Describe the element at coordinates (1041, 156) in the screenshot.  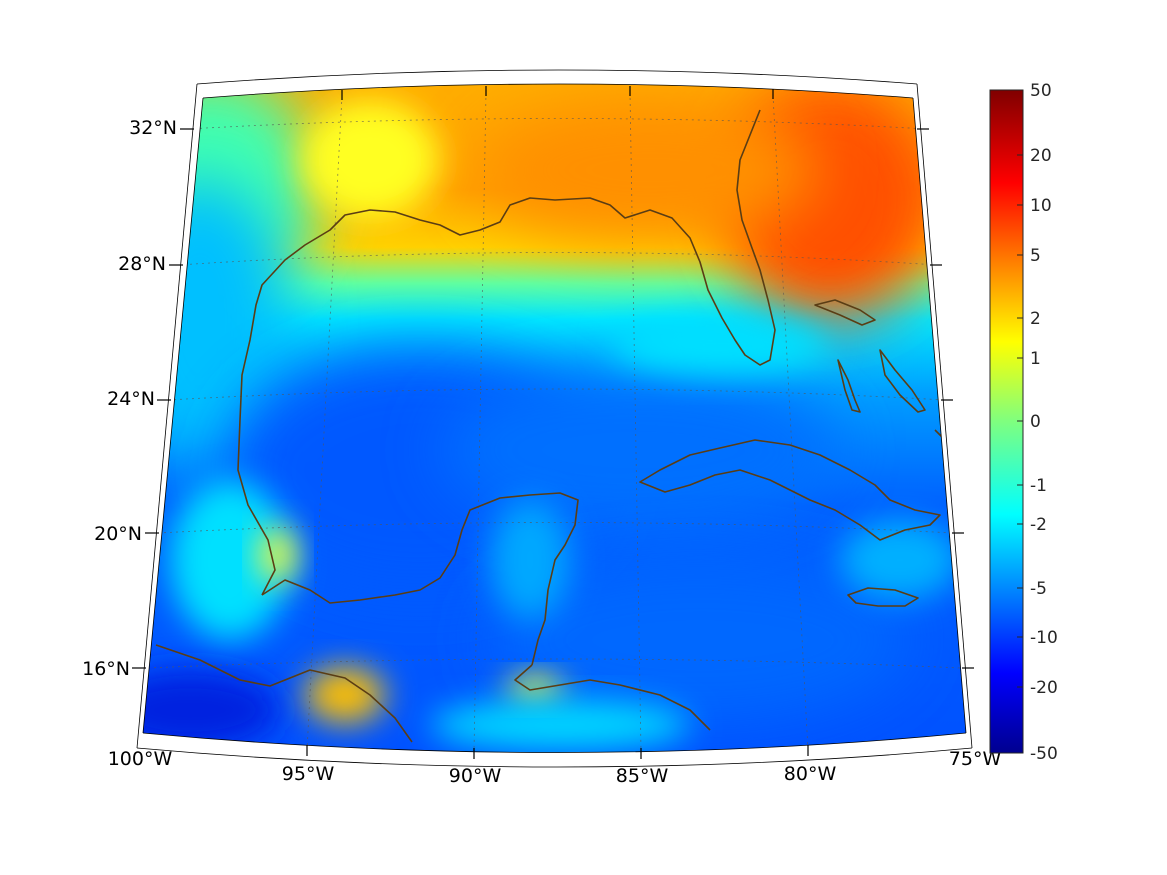
I see `colorbar-tick-20: 20` at that location.